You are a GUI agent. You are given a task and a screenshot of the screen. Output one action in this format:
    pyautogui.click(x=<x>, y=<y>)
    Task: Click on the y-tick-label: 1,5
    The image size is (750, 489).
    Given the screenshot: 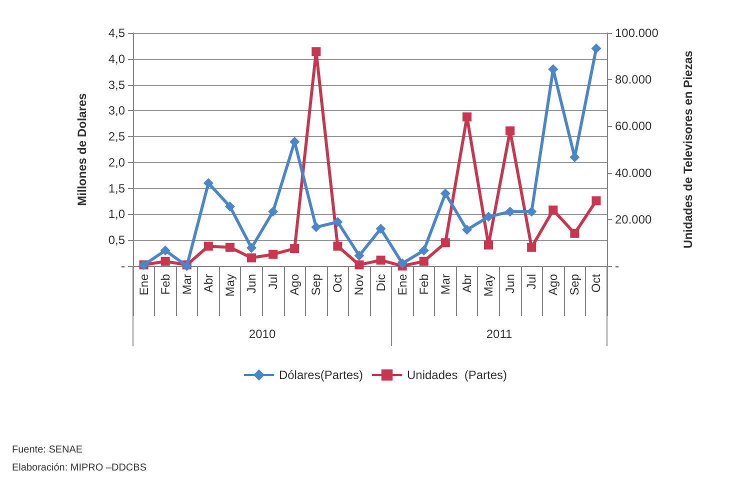 What is the action you would take?
    pyautogui.click(x=117, y=188)
    